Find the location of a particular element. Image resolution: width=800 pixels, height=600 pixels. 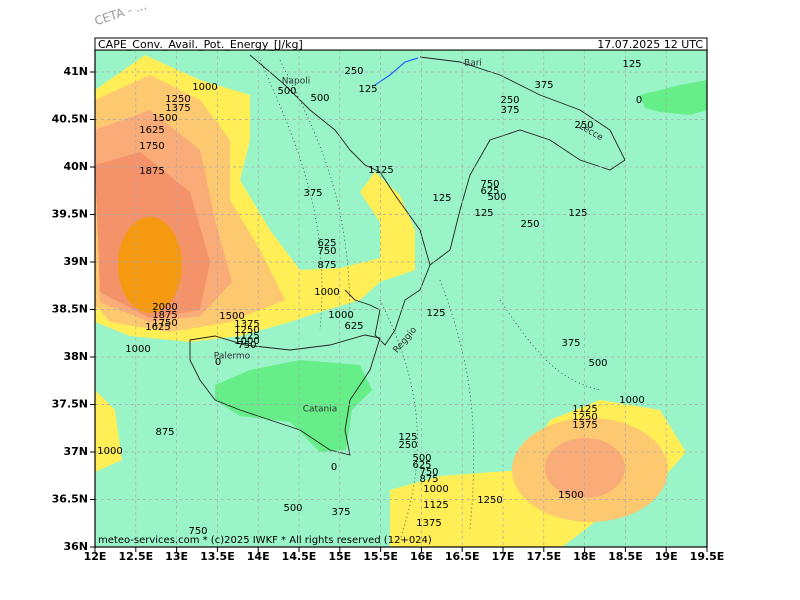

lat-tick-label: 37.5N is located at coordinates (70, 404).